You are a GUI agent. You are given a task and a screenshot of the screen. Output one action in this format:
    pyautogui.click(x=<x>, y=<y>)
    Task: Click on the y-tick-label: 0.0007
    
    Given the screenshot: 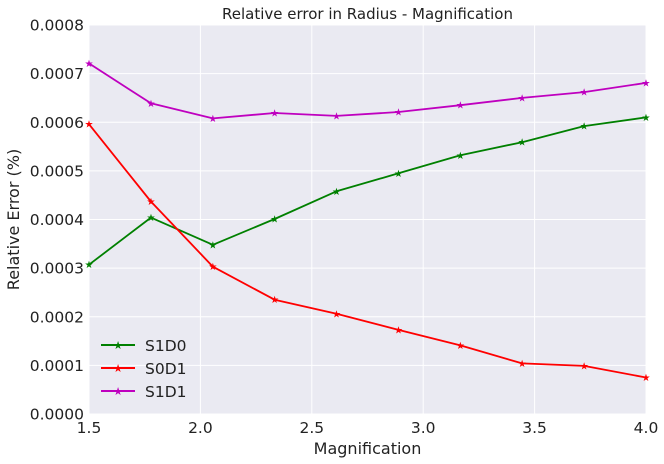 What is the action you would take?
    pyautogui.click(x=57, y=74)
    